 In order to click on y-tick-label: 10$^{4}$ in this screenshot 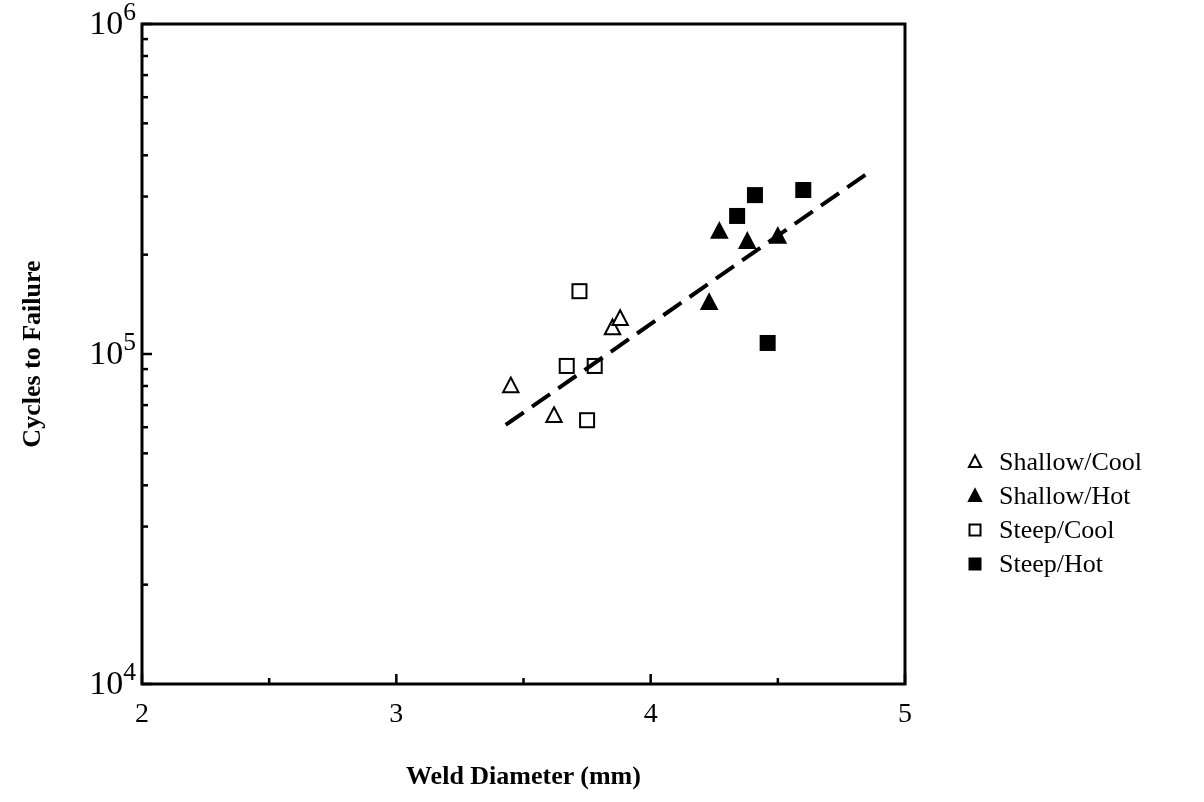, I will do `click(113, 678)`.